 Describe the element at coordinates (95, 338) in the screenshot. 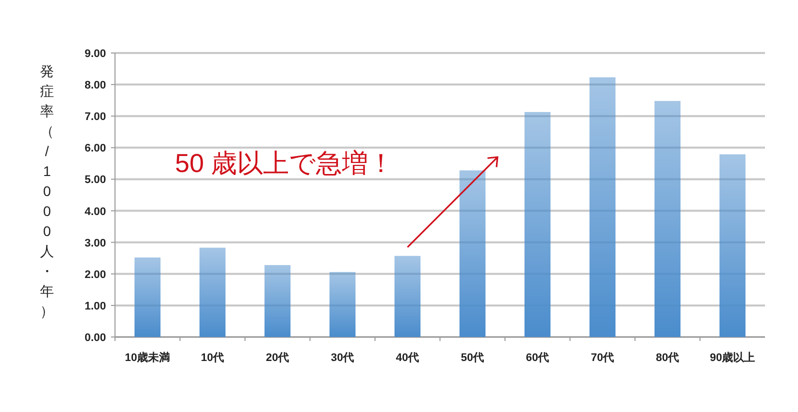

I see `y-tick-label: 0.00` at that location.